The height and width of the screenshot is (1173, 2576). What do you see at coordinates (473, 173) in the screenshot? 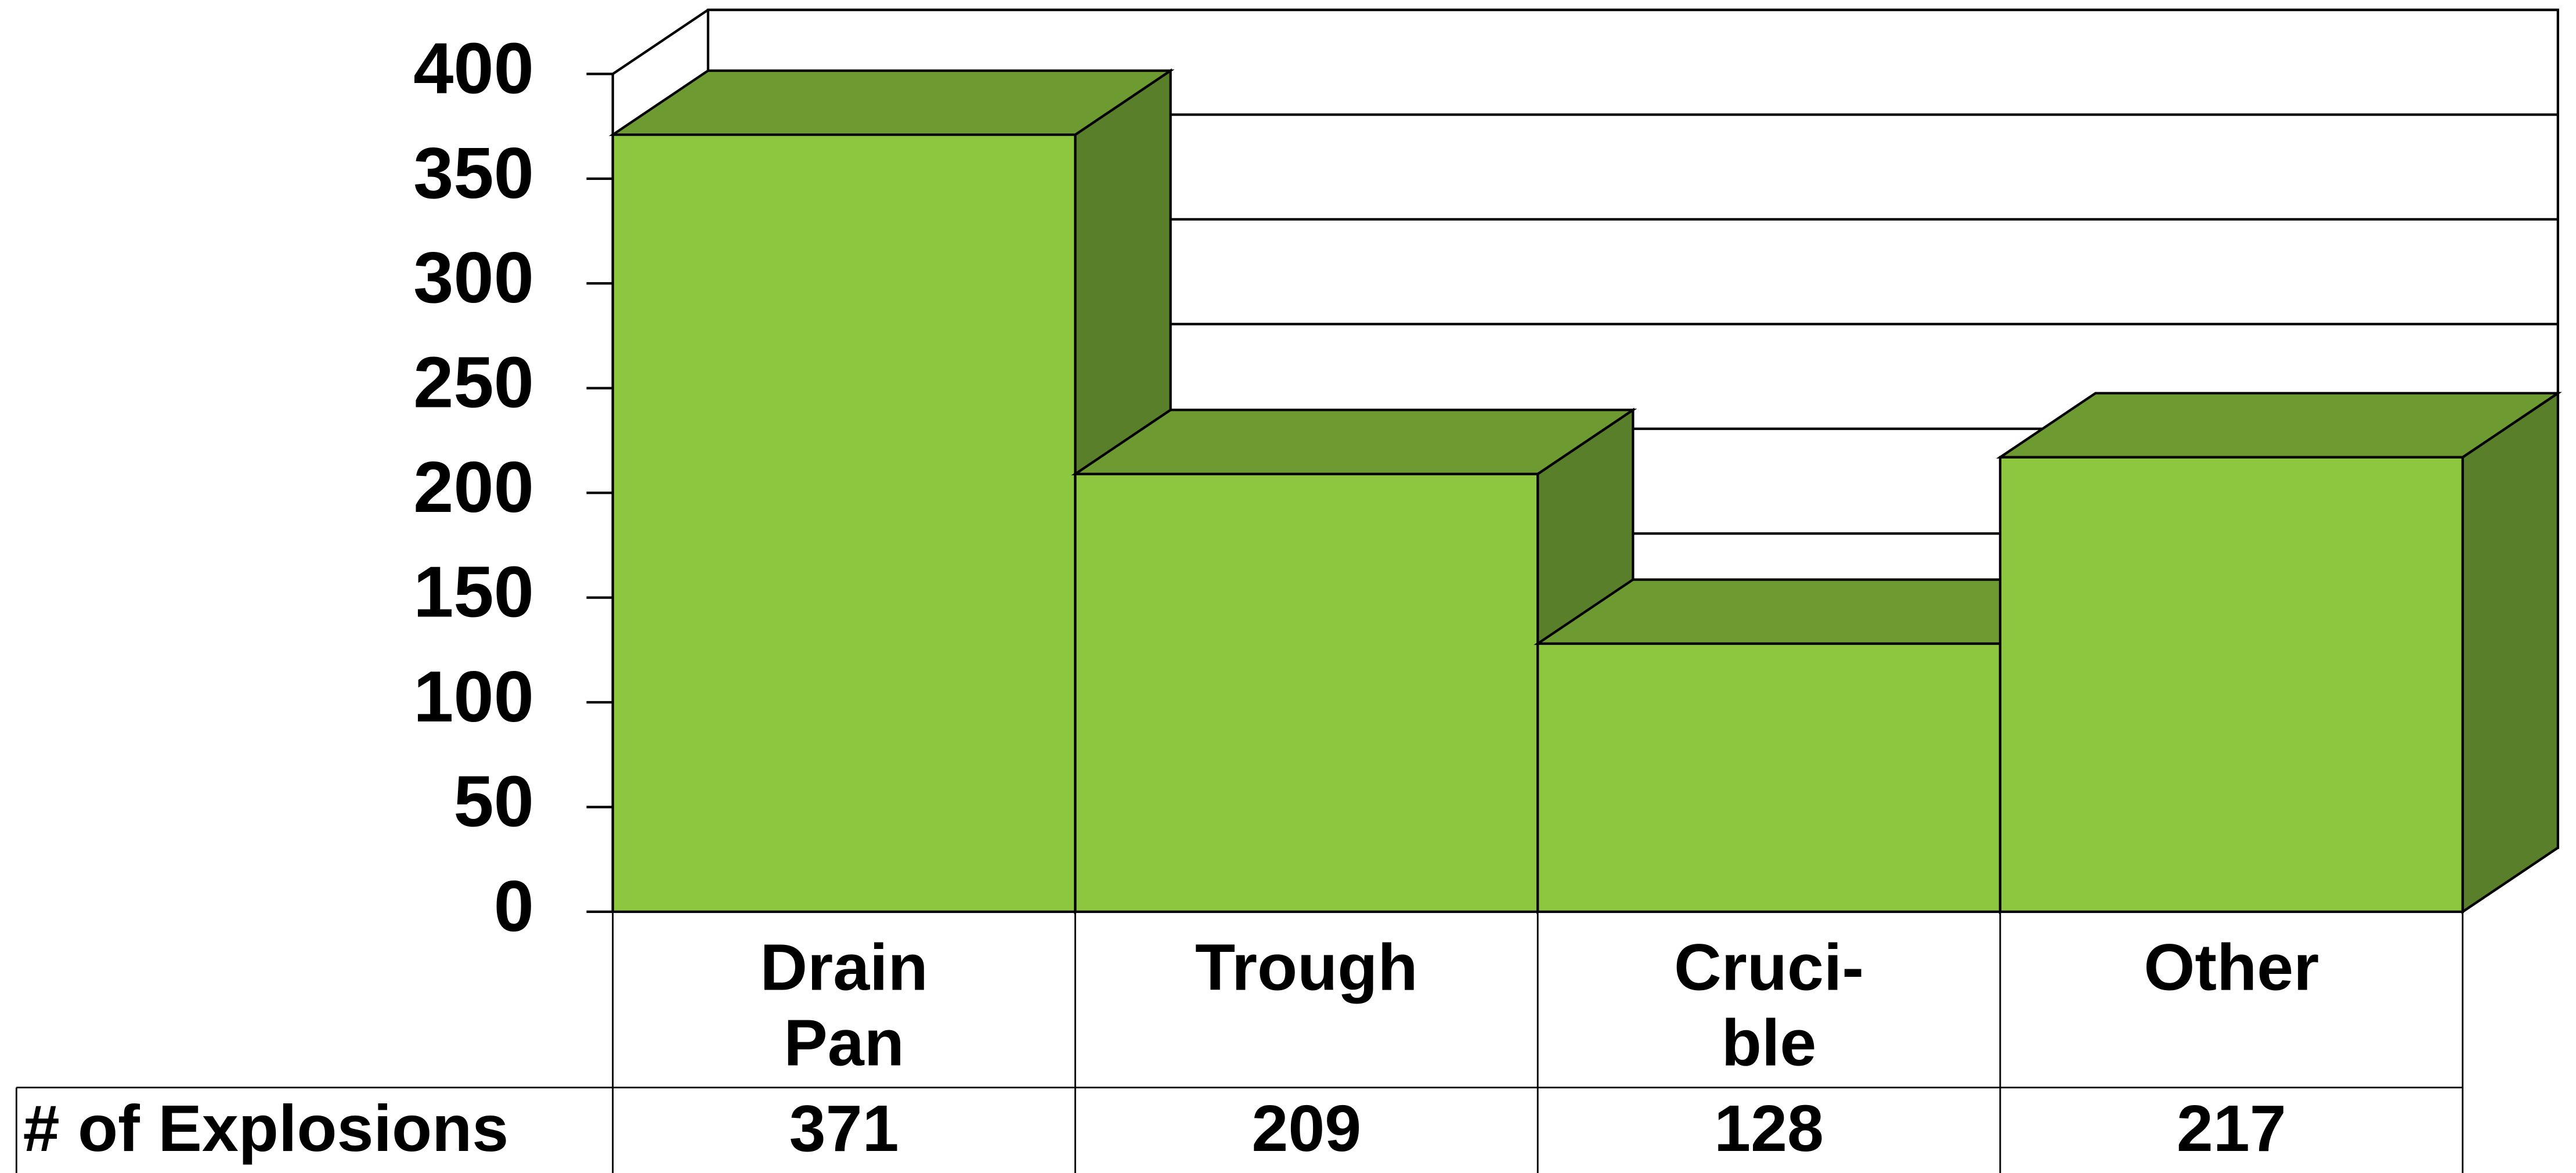
I see `y-tick-label: 350` at bounding box center [473, 173].